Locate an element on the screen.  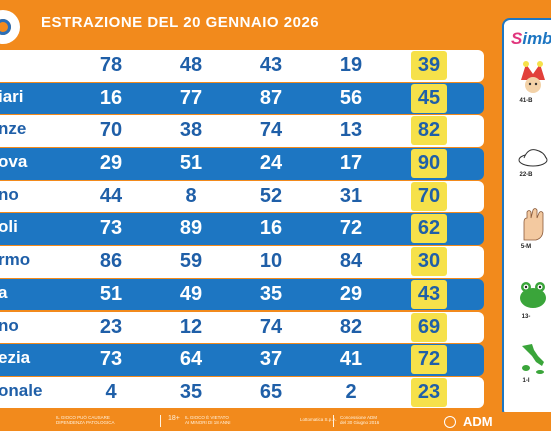
symbol-item: 22-B is located at coordinates (527, 166).